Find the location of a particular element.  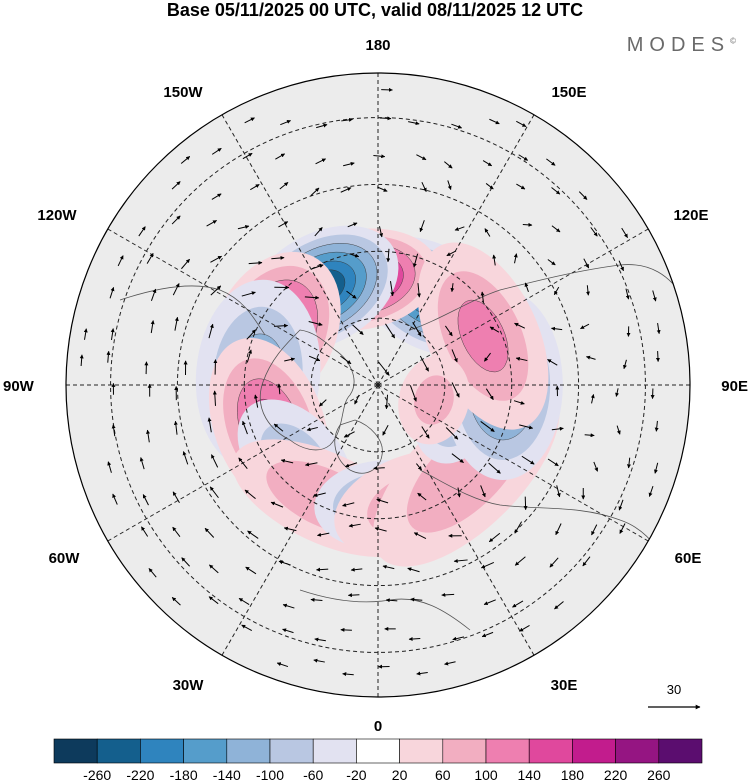

lon-label-60e: 60E is located at coordinates (688, 558).